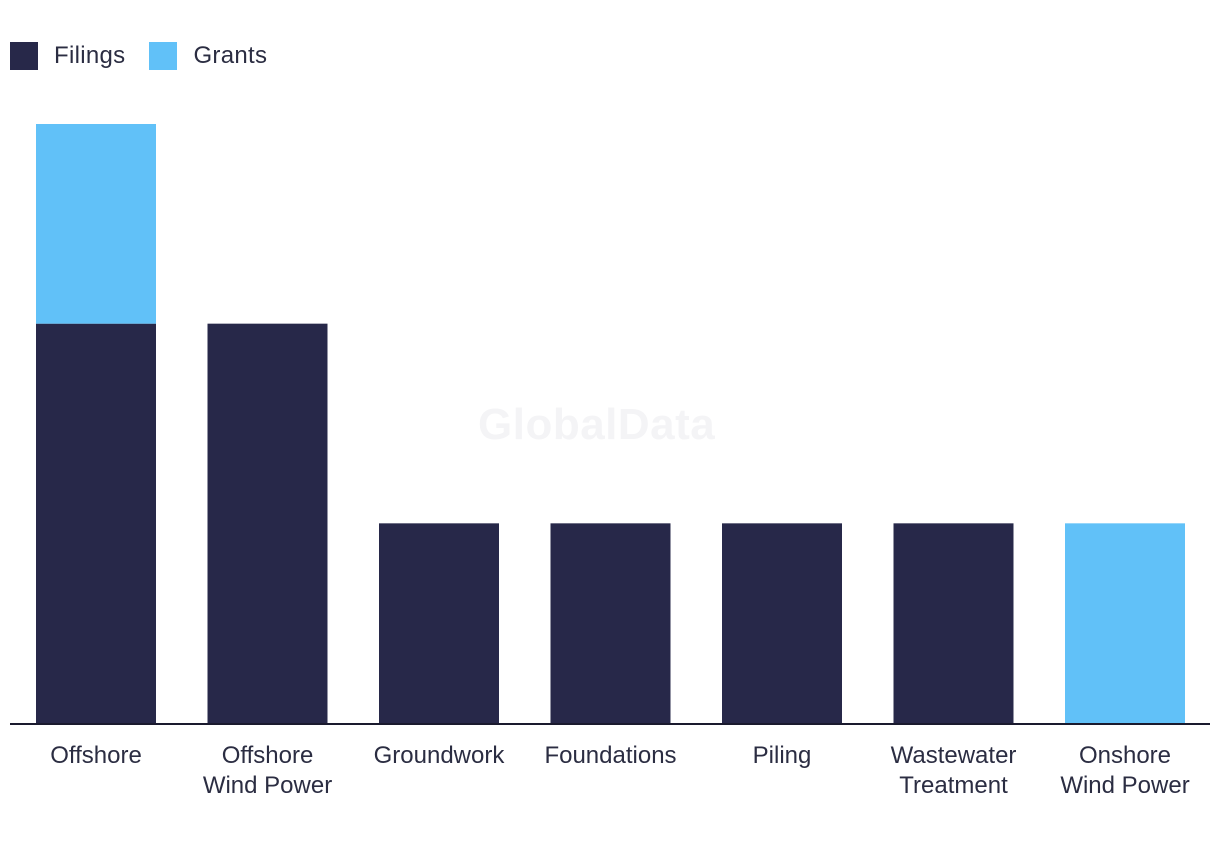 The width and height of the screenshot is (1220, 850). What do you see at coordinates (1124, 770) in the screenshot?
I see `x-tick-label-6: Onshore Wind Power` at bounding box center [1124, 770].